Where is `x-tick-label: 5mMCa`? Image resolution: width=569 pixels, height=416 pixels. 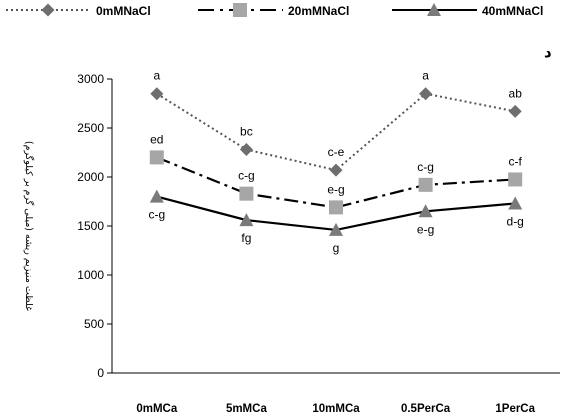
x-tick-label: 5mMCa is located at coordinates (247, 409).